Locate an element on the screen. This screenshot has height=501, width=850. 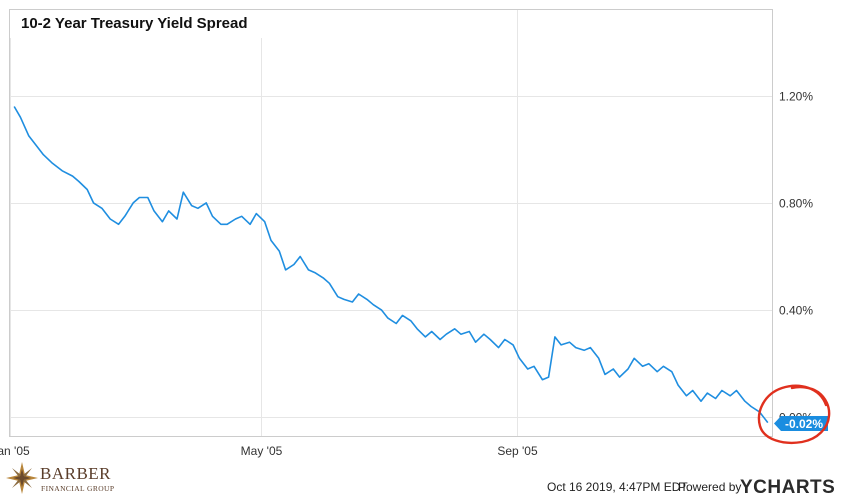
last-value-badge: -0.02% is located at coordinates (801, 423).